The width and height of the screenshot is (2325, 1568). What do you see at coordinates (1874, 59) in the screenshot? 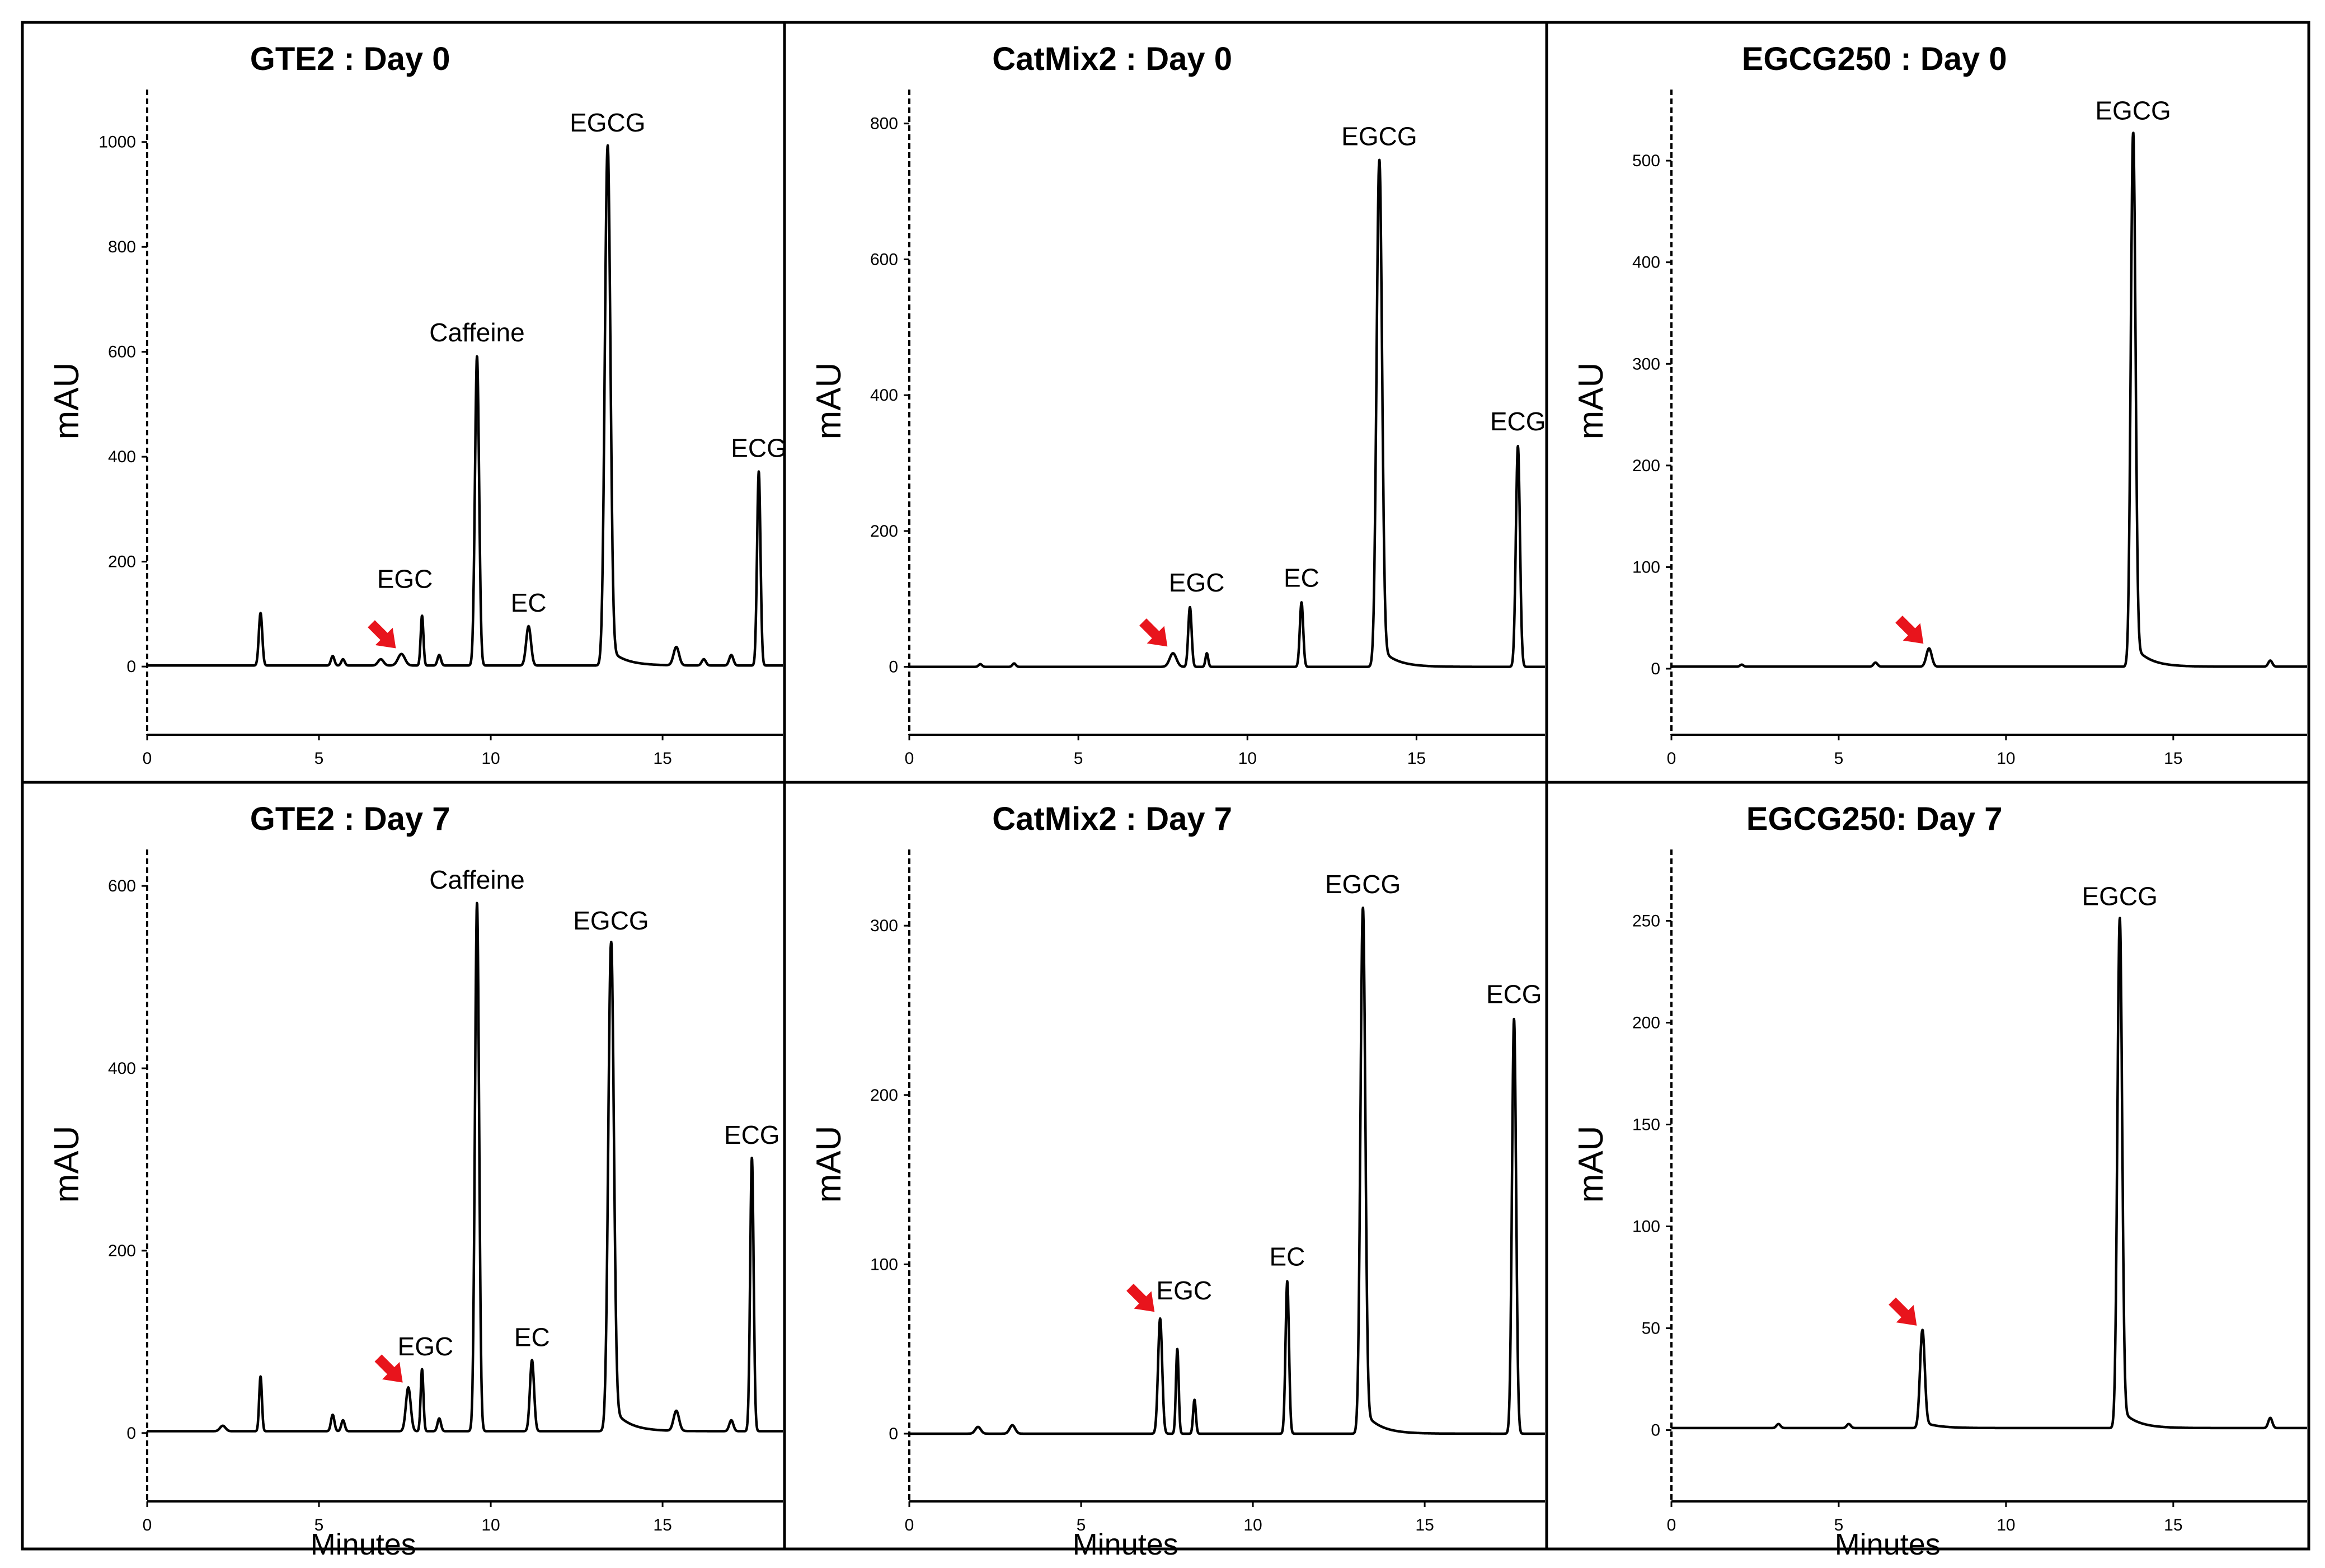
I see `panel-title: EGCG250 : Day 0` at bounding box center [1874, 59].